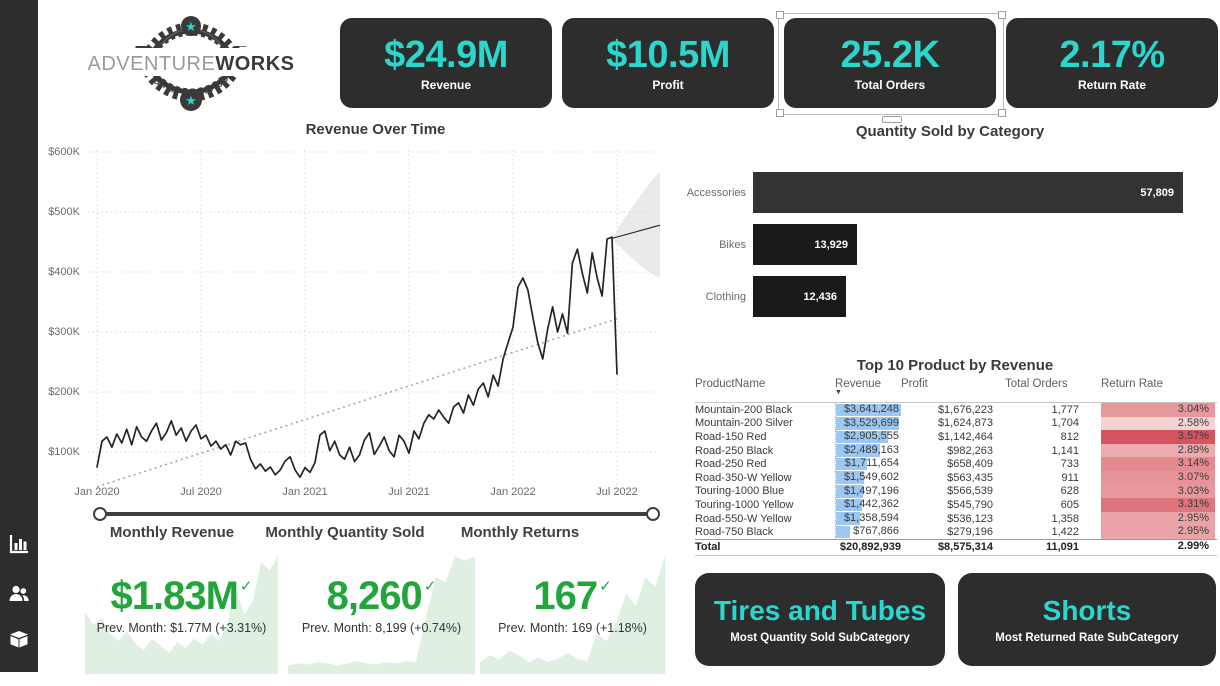  I want to click on cell-total-orders: 605, so click(1069, 504).